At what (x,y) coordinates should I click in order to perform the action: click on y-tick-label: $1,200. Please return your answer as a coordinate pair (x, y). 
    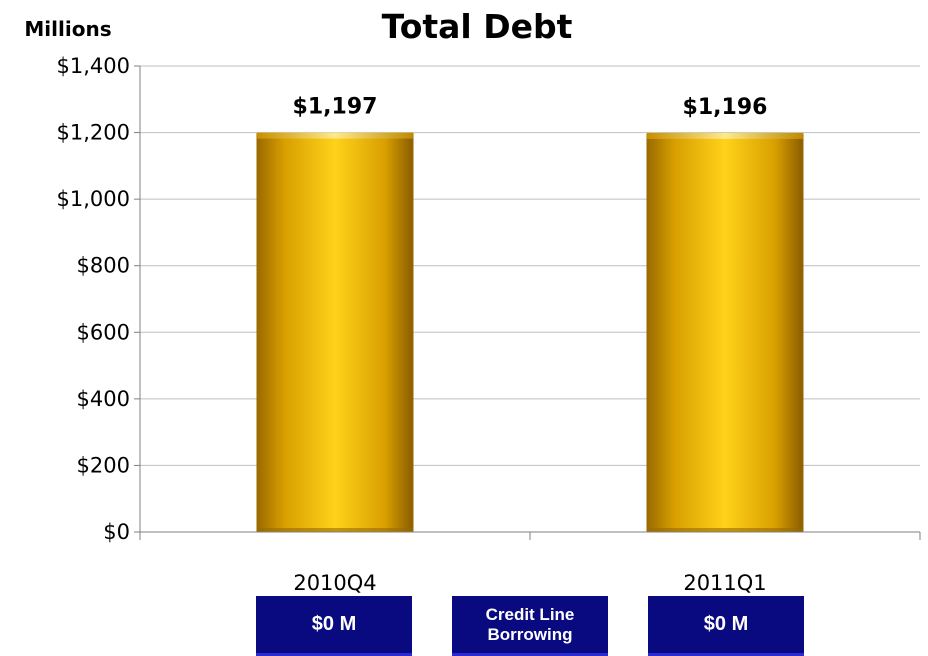
    Looking at the image, I should click on (93, 133).